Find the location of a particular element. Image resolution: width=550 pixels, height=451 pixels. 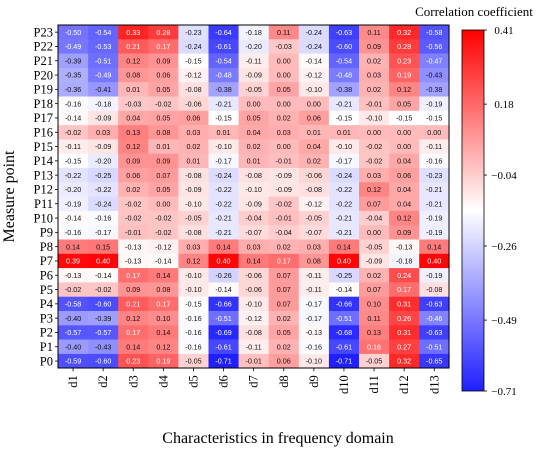

cell-value-label: -0.60 is located at coordinates (344, 46).